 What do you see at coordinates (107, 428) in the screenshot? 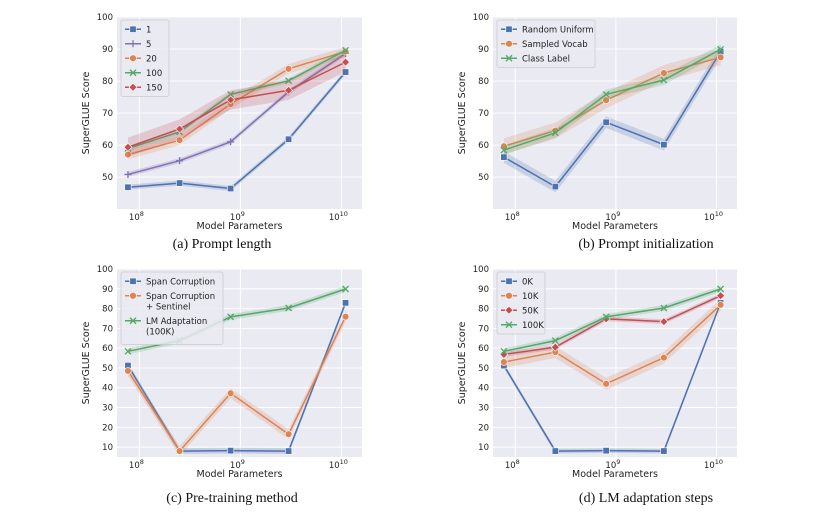
I see `y-tick-label: 20` at bounding box center [107, 428].